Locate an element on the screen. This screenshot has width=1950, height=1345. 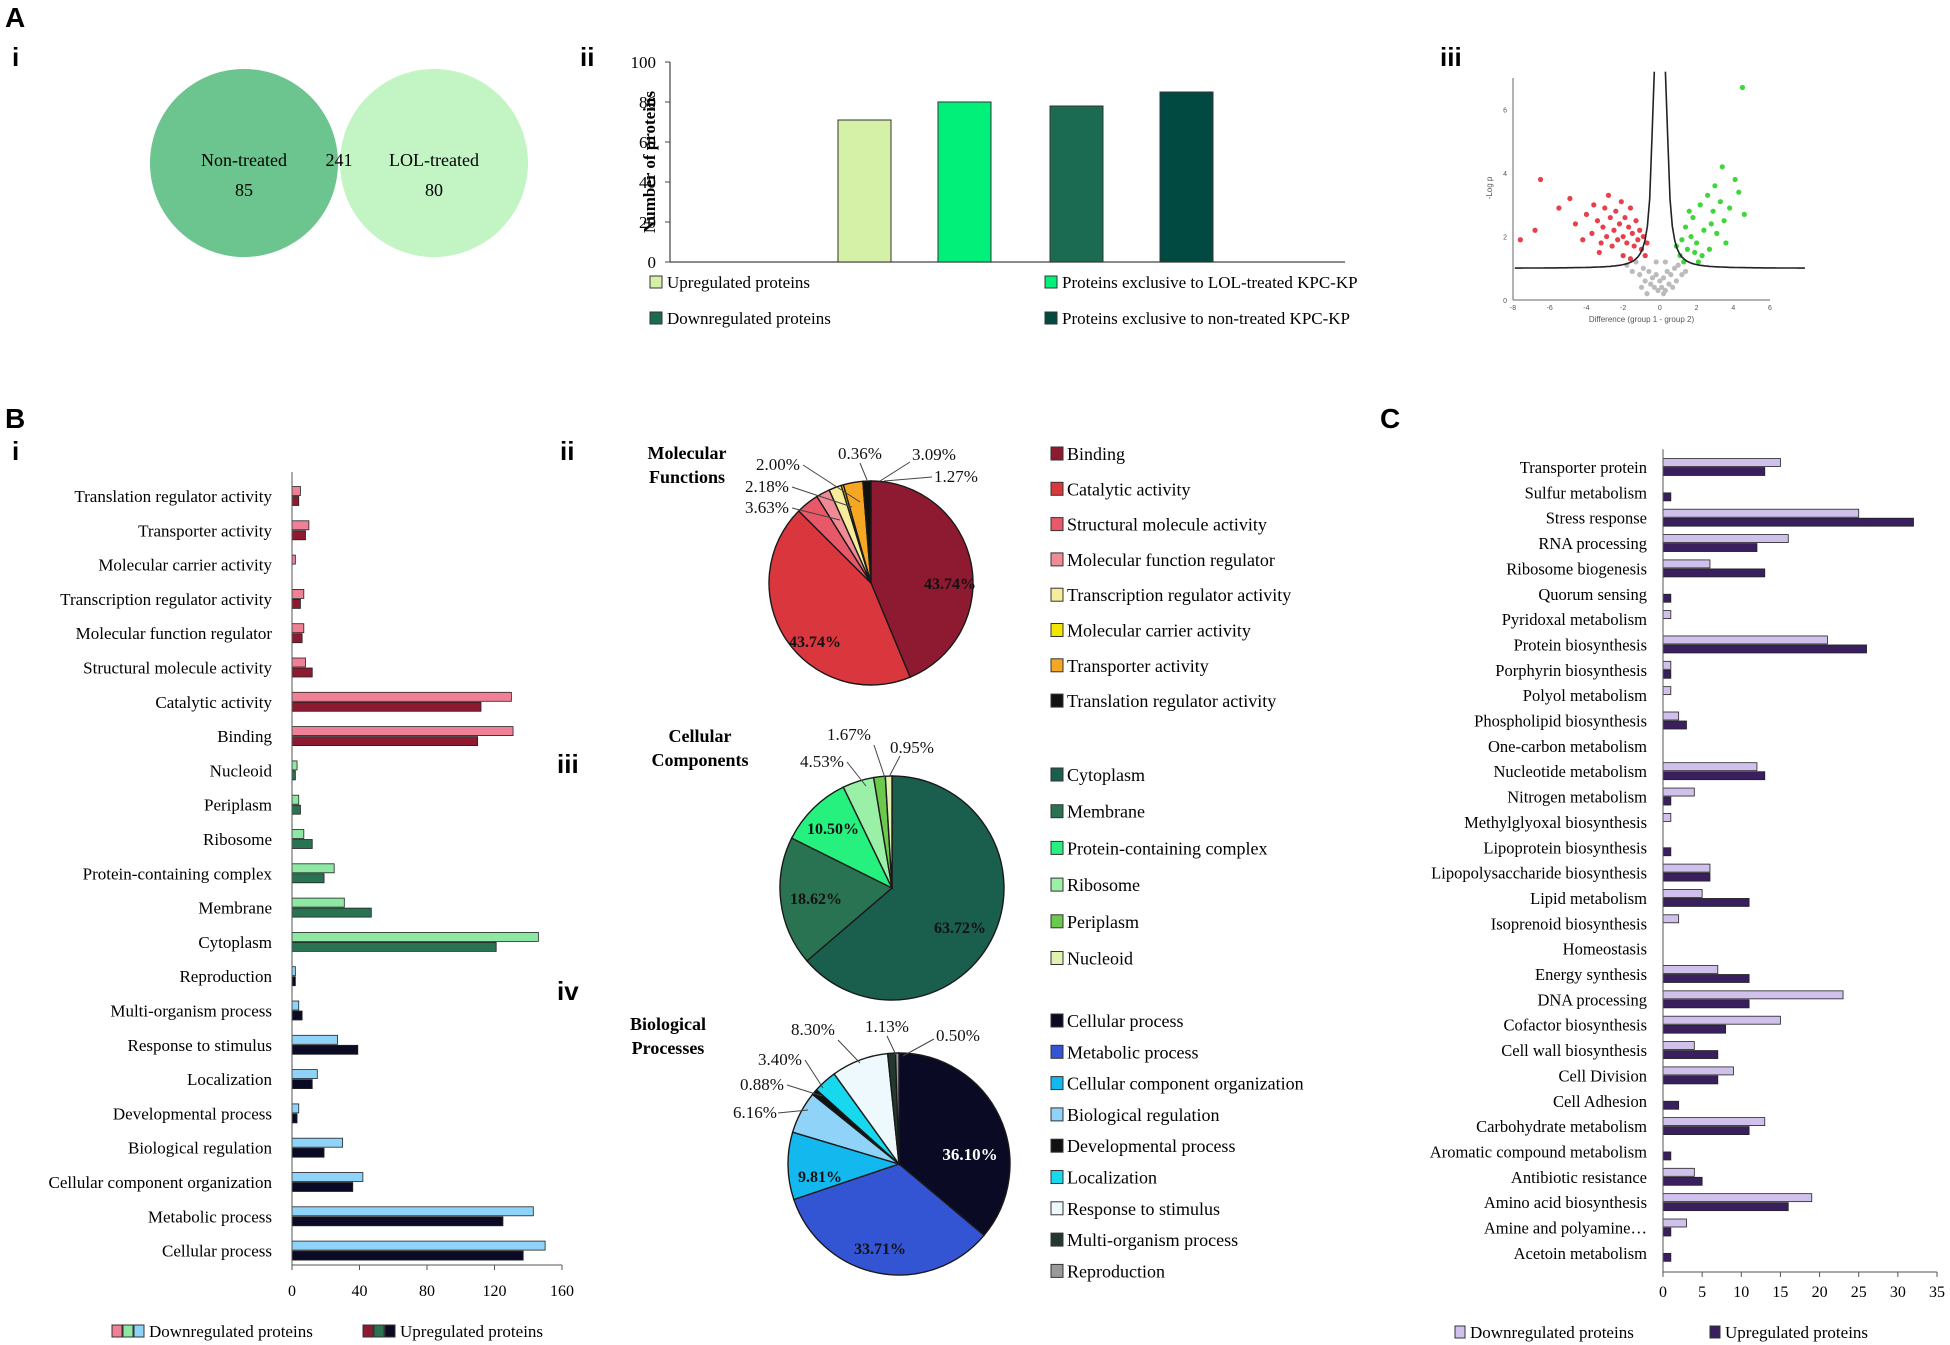
legend-label: Transcription regulator activity is located at coordinates (1179, 595).